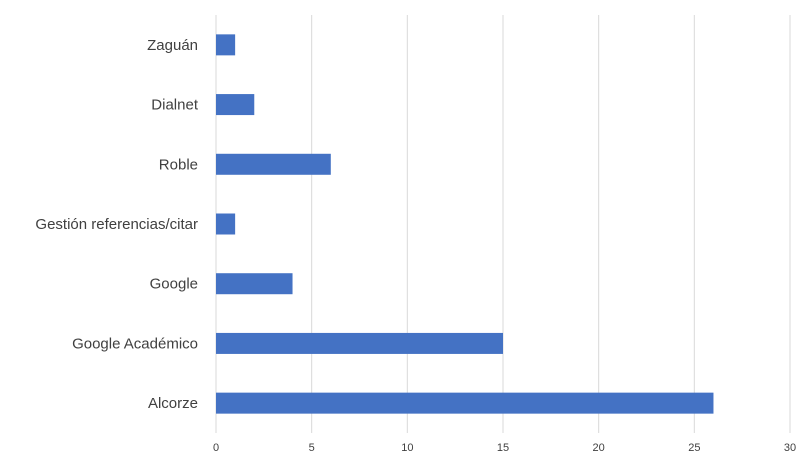  I want to click on x-tick-label: 5, so click(312, 448).